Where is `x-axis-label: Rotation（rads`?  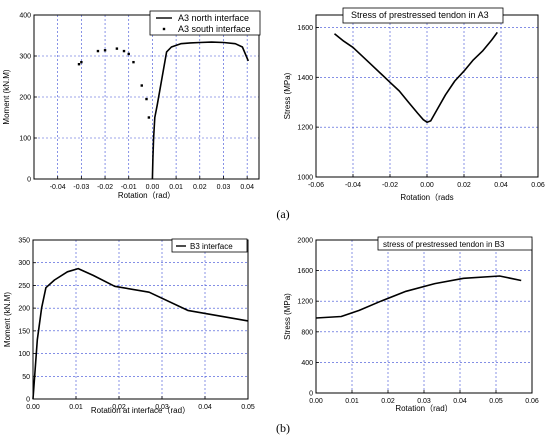 x-axis-label: Rotation（rads is located at coordinates (426, 197).